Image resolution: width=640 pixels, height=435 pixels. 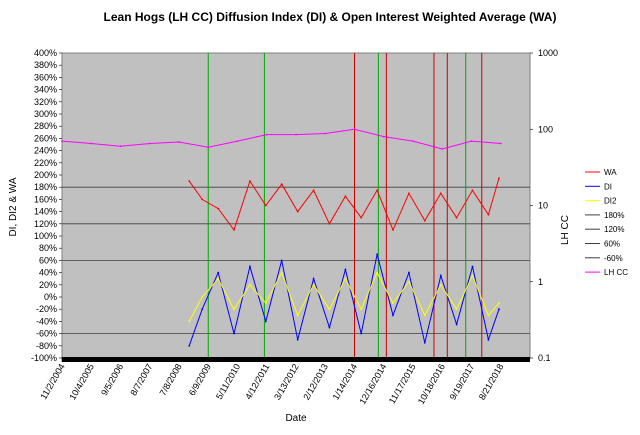 I want to click on x-tick-label: 1/14/2014, so click(x=345, y=382).